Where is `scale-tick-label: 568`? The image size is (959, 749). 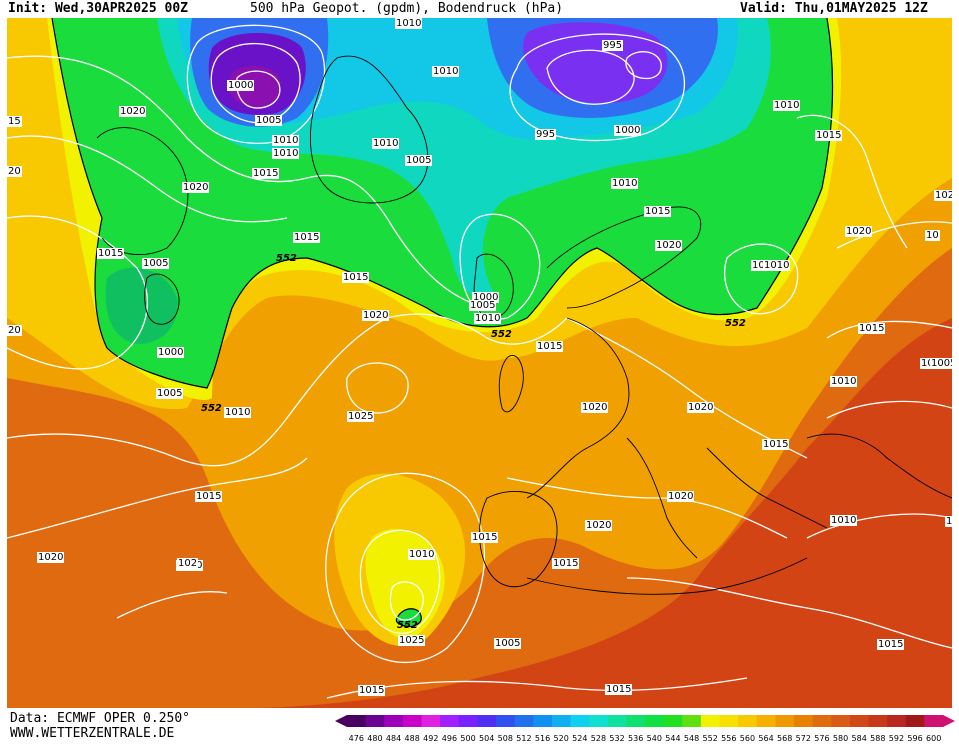 scale-tick-label: 568 is located at coordinates (784, 738).